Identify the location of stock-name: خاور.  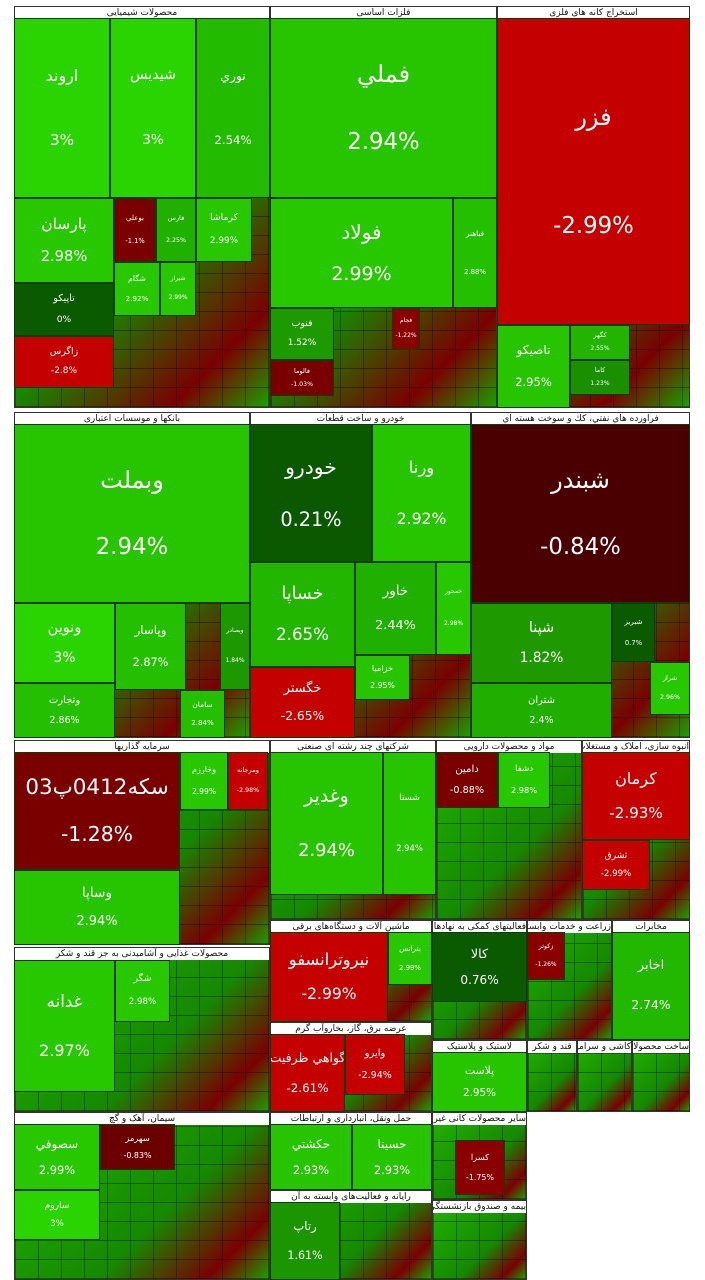
(395, 590).